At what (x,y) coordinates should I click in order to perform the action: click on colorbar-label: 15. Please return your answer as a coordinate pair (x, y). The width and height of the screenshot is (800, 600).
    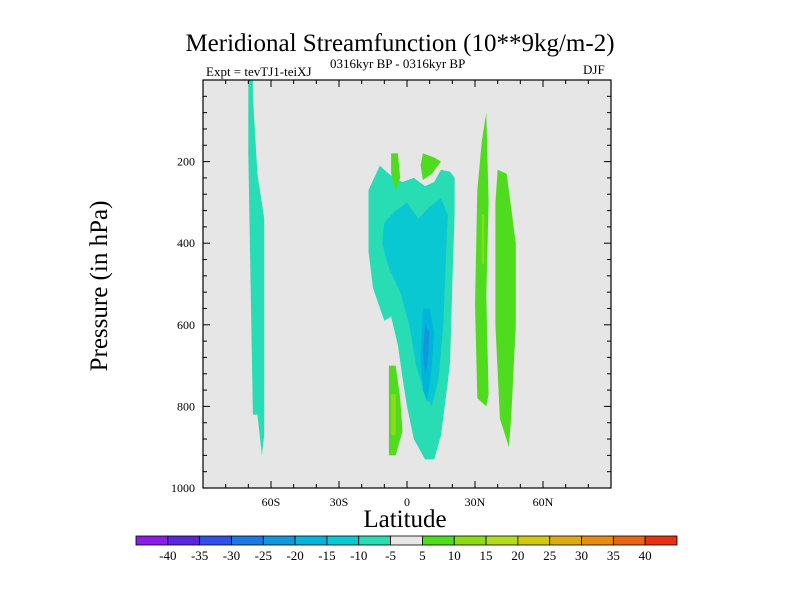
    Looking at the image, I should click on (486, 555).